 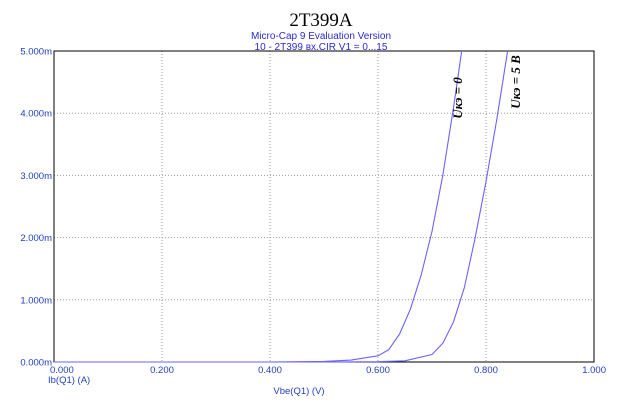 What do you see at coordinates (515, 82) in the screenshot?
I see `curve-label-uke-5: Uкэ = 5 В` at bounding box center [515, 82].